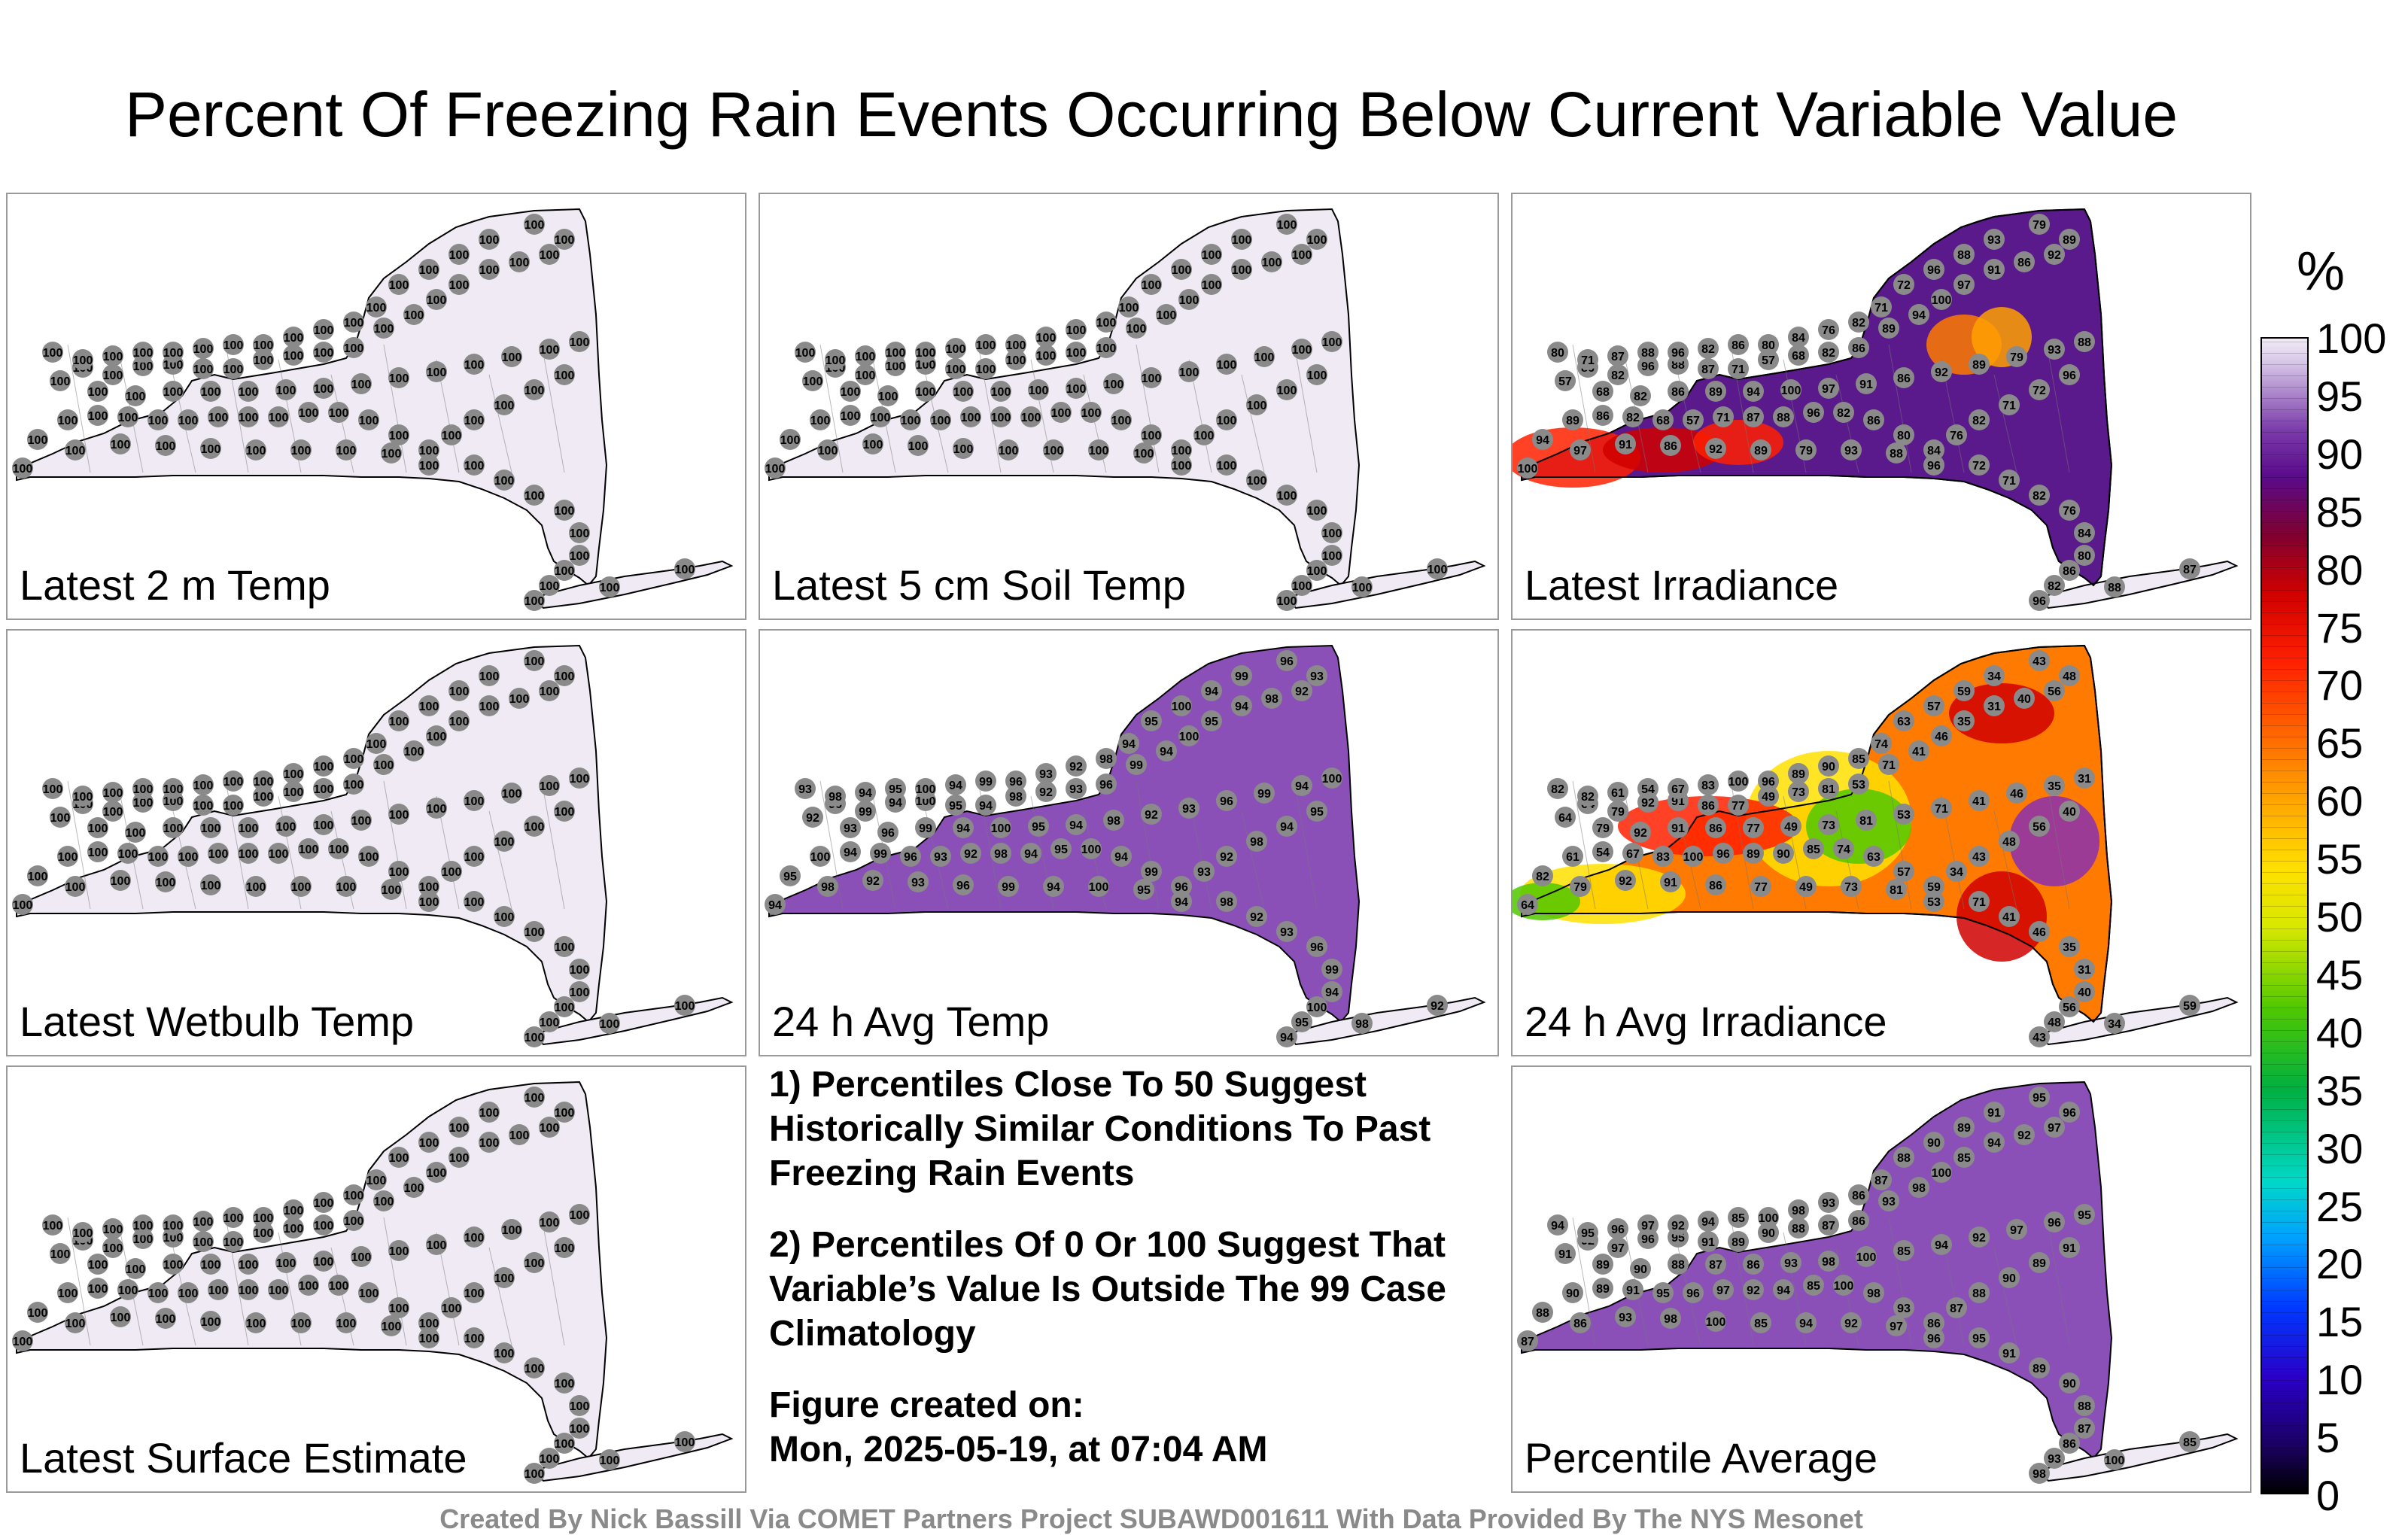 The width and height of the screenshot is (2408, 1535). I want to click on station-marker: 92, so click(1301, 690).